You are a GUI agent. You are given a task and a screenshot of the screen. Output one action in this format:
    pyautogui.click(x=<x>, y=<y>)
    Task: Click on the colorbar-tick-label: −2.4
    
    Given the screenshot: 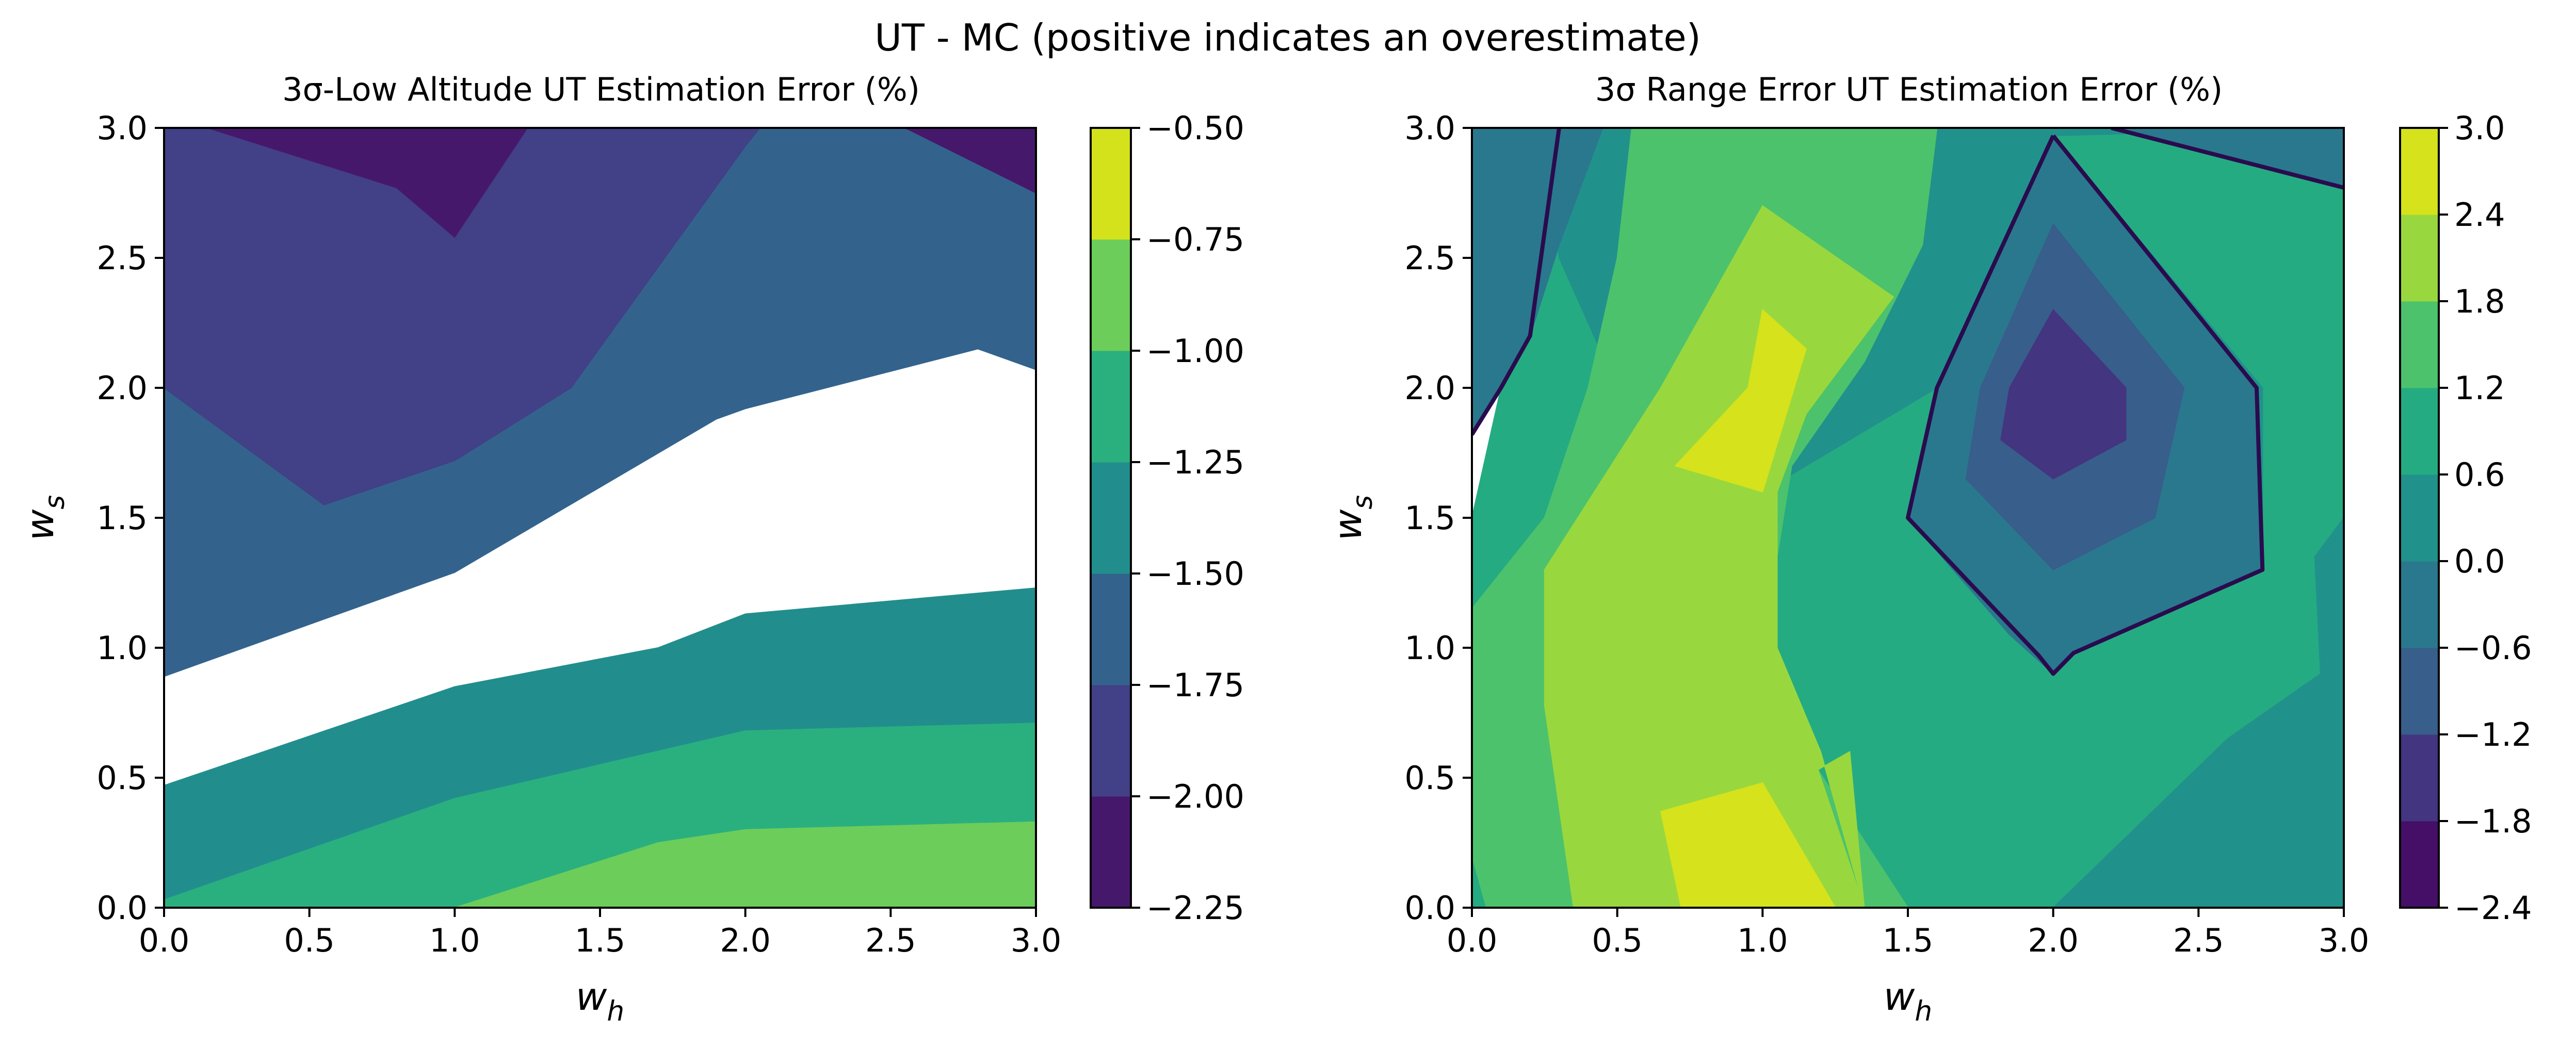 What is the action you would take?
    pyautogui.click(x=2493, y=908)
    